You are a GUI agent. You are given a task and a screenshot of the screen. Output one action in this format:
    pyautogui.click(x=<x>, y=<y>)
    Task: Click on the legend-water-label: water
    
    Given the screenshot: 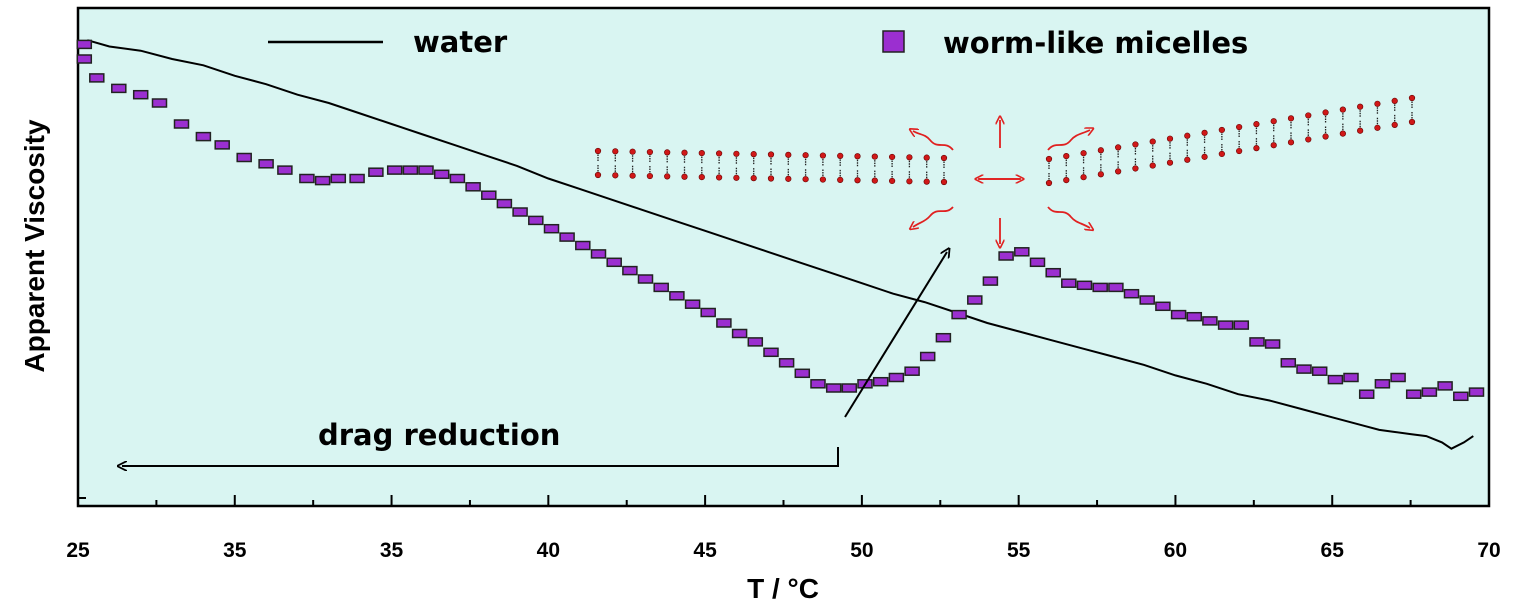 What is the action you would take?
    pyautogui.click(x=460, y=42)
    